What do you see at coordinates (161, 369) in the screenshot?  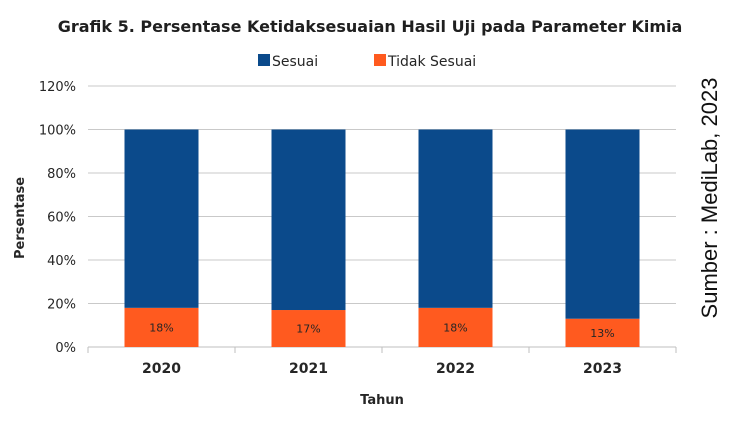 I see `x-tick-label: 2020` at bounding box center [161, 369].